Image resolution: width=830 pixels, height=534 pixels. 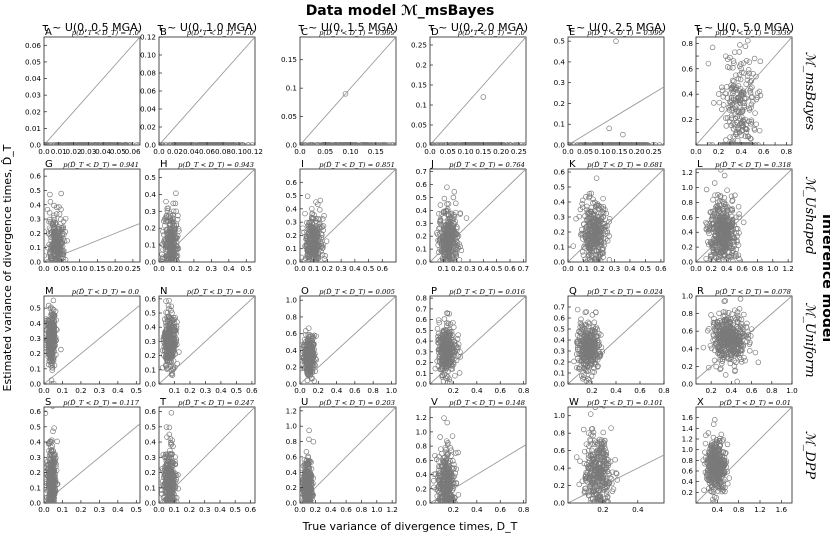 I want to click on x-tick-label: 0.3, so click(x=211, y=268).